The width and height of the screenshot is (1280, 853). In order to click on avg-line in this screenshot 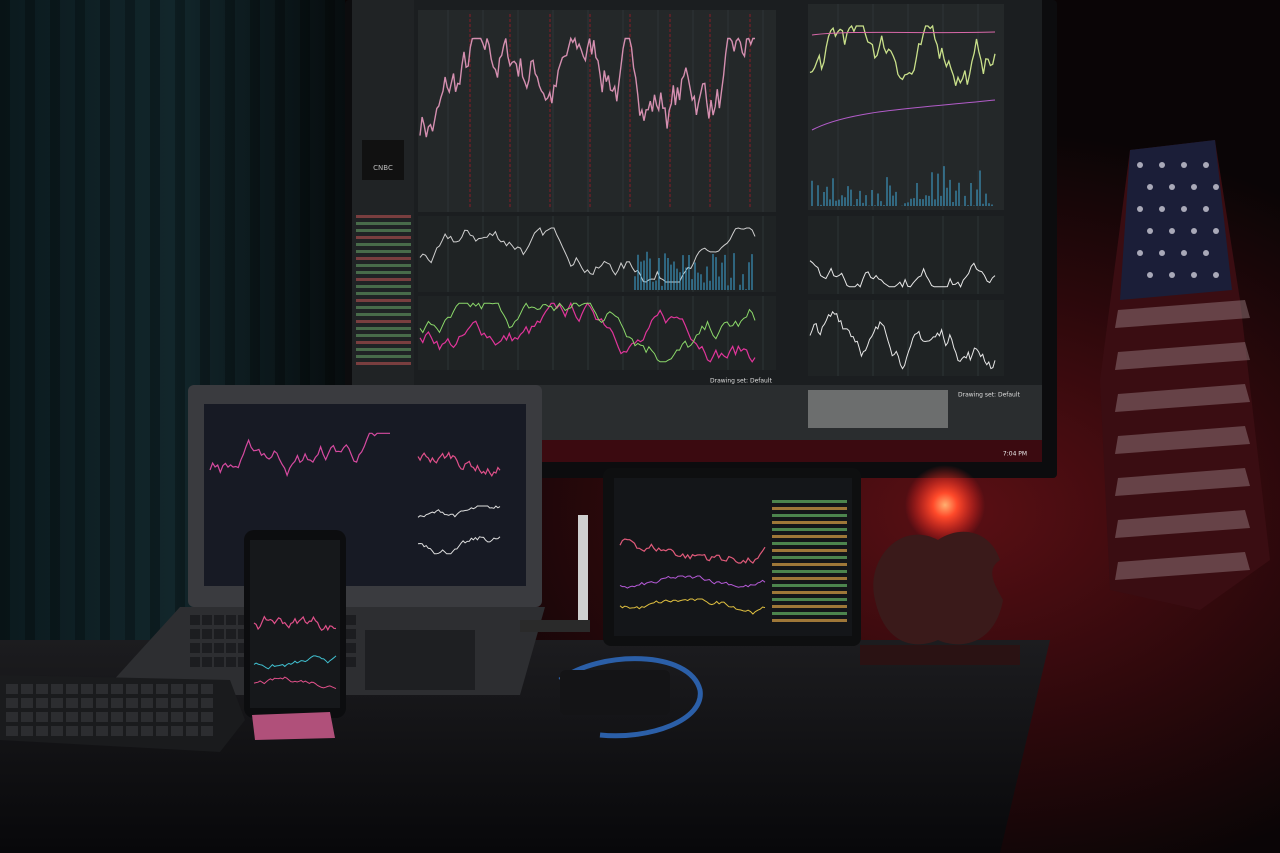, I will do `click(903, 115)`.